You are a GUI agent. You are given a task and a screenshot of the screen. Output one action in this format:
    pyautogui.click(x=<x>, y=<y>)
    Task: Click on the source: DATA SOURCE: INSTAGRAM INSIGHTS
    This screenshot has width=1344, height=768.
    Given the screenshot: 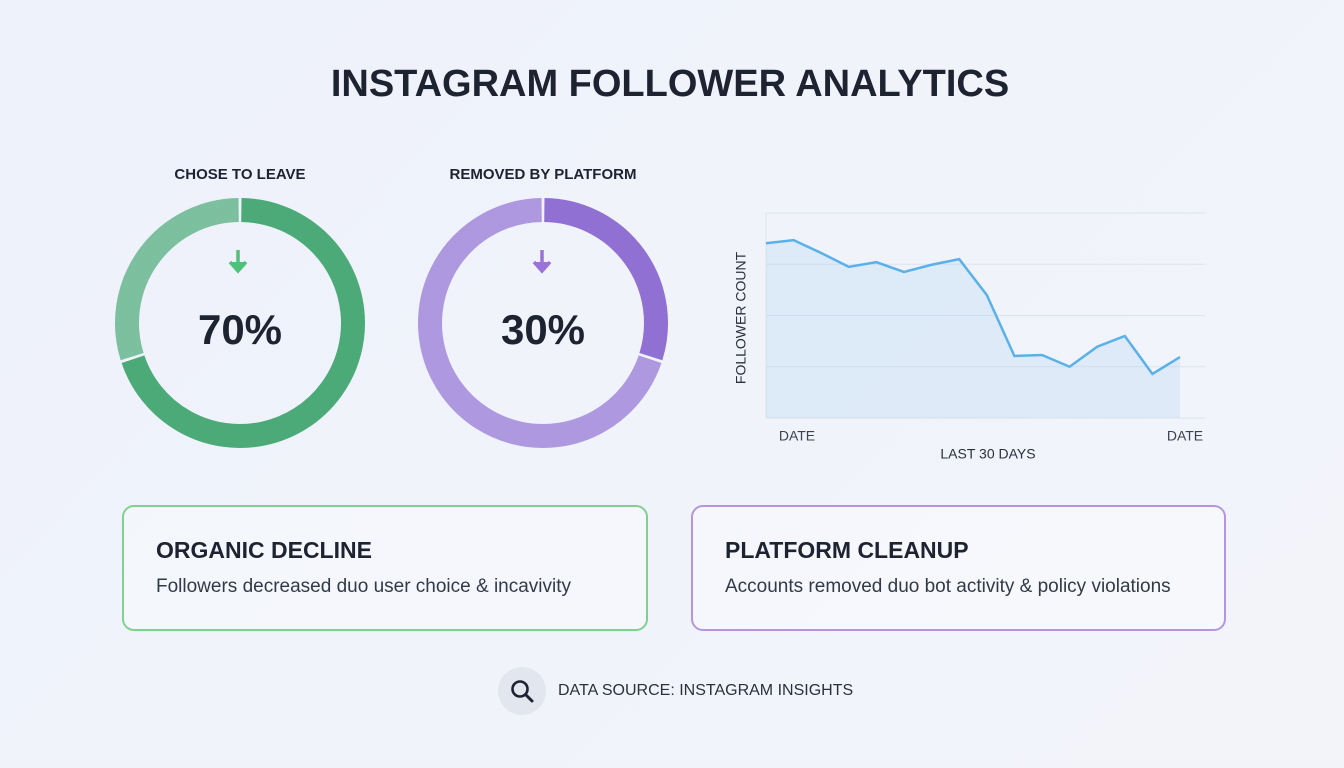 What is the action you would take?
    pyautogui.click(x=675, y=691)
    